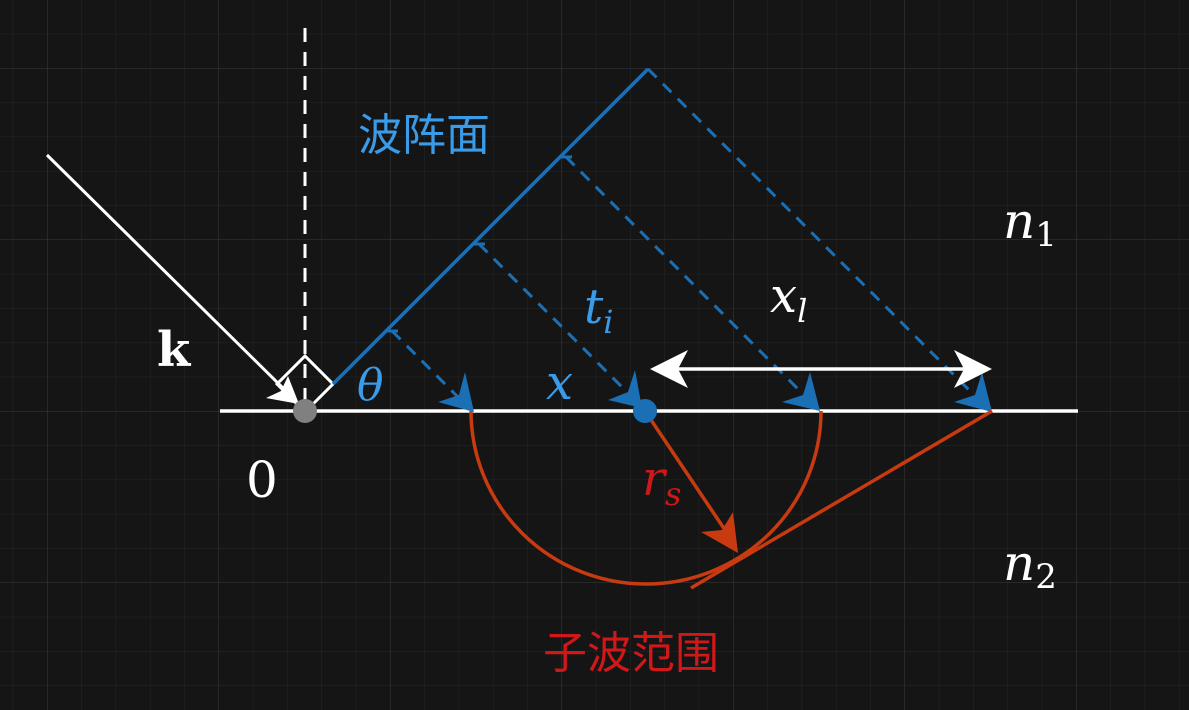  I want to click on x-point, so click(645, 411).